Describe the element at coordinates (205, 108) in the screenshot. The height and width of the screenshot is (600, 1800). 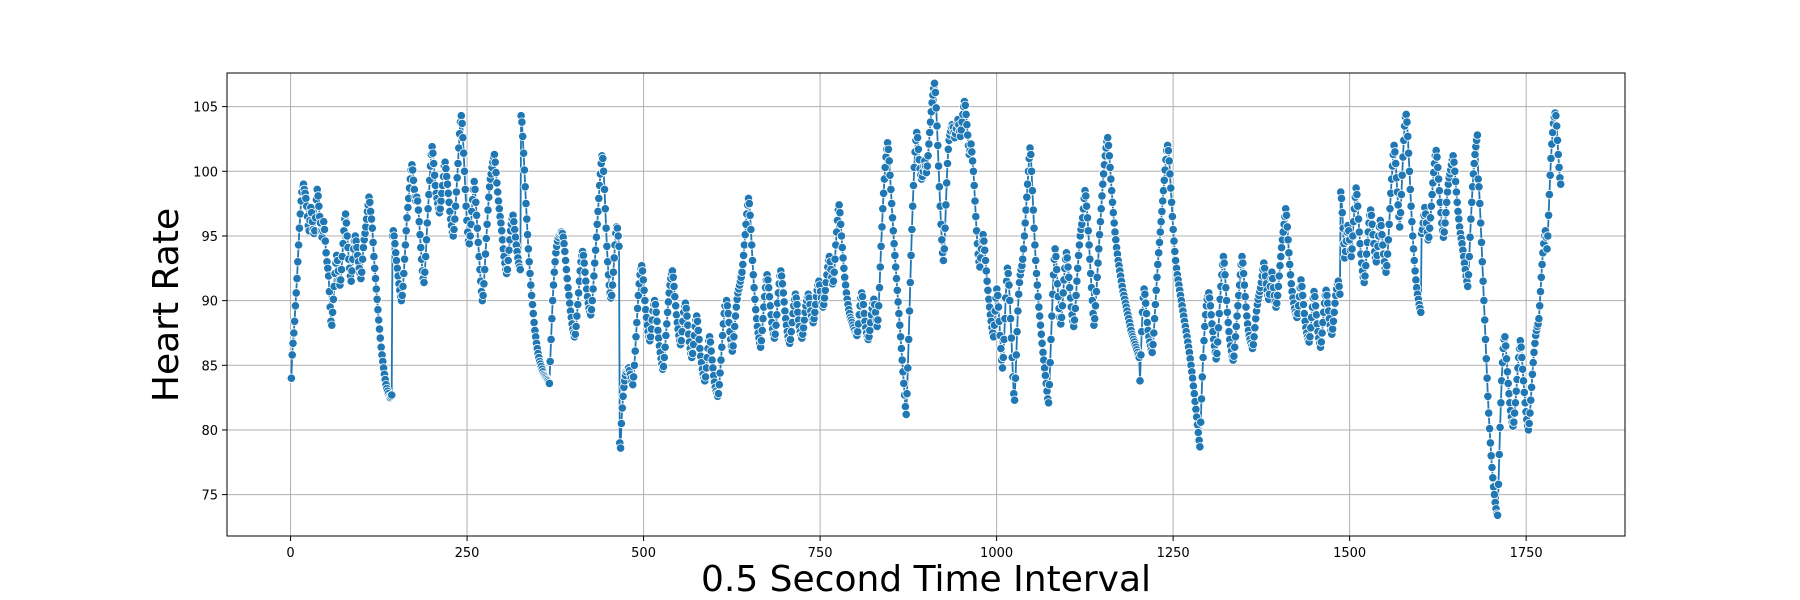
I see `y-tick-label: 105` at that location.